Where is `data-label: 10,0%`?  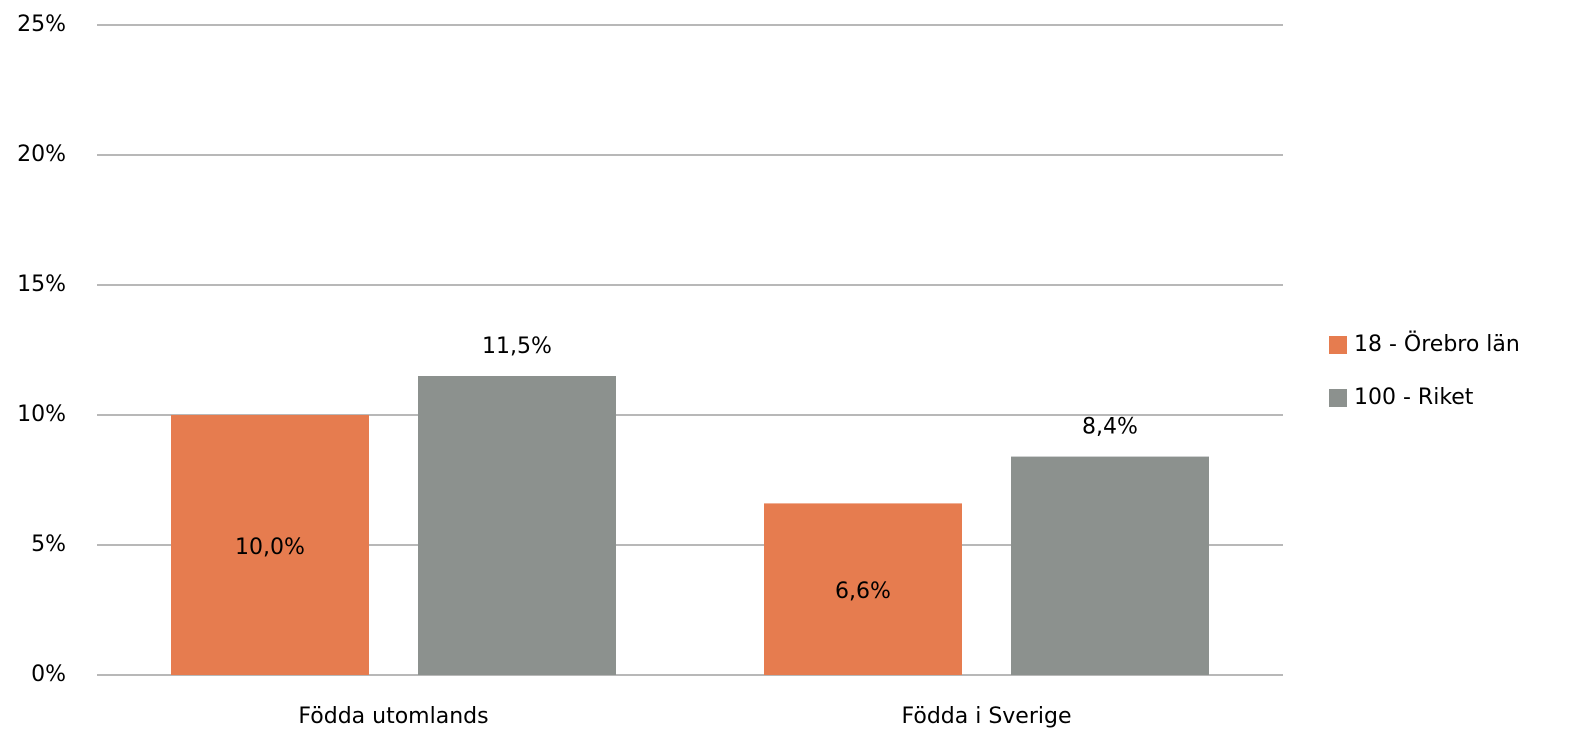
data-label: 10,0% is located at coordinates (270, 547).